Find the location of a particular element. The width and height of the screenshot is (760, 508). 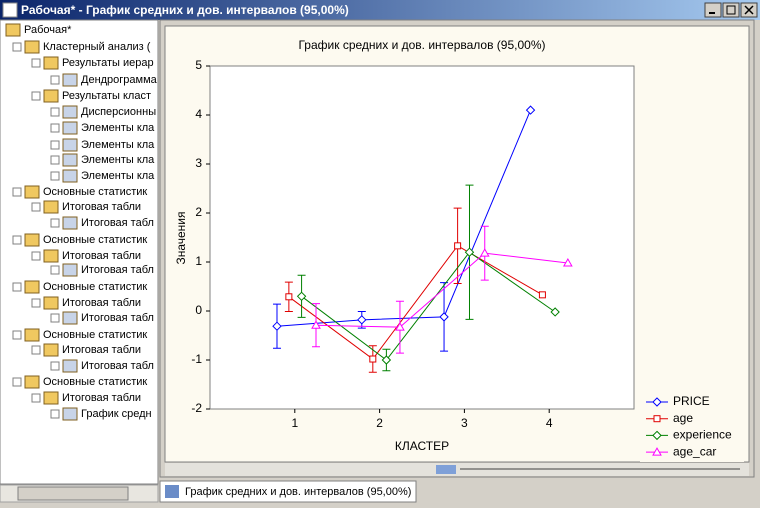

chart-scrollbar is located at coordinates (457, 469).